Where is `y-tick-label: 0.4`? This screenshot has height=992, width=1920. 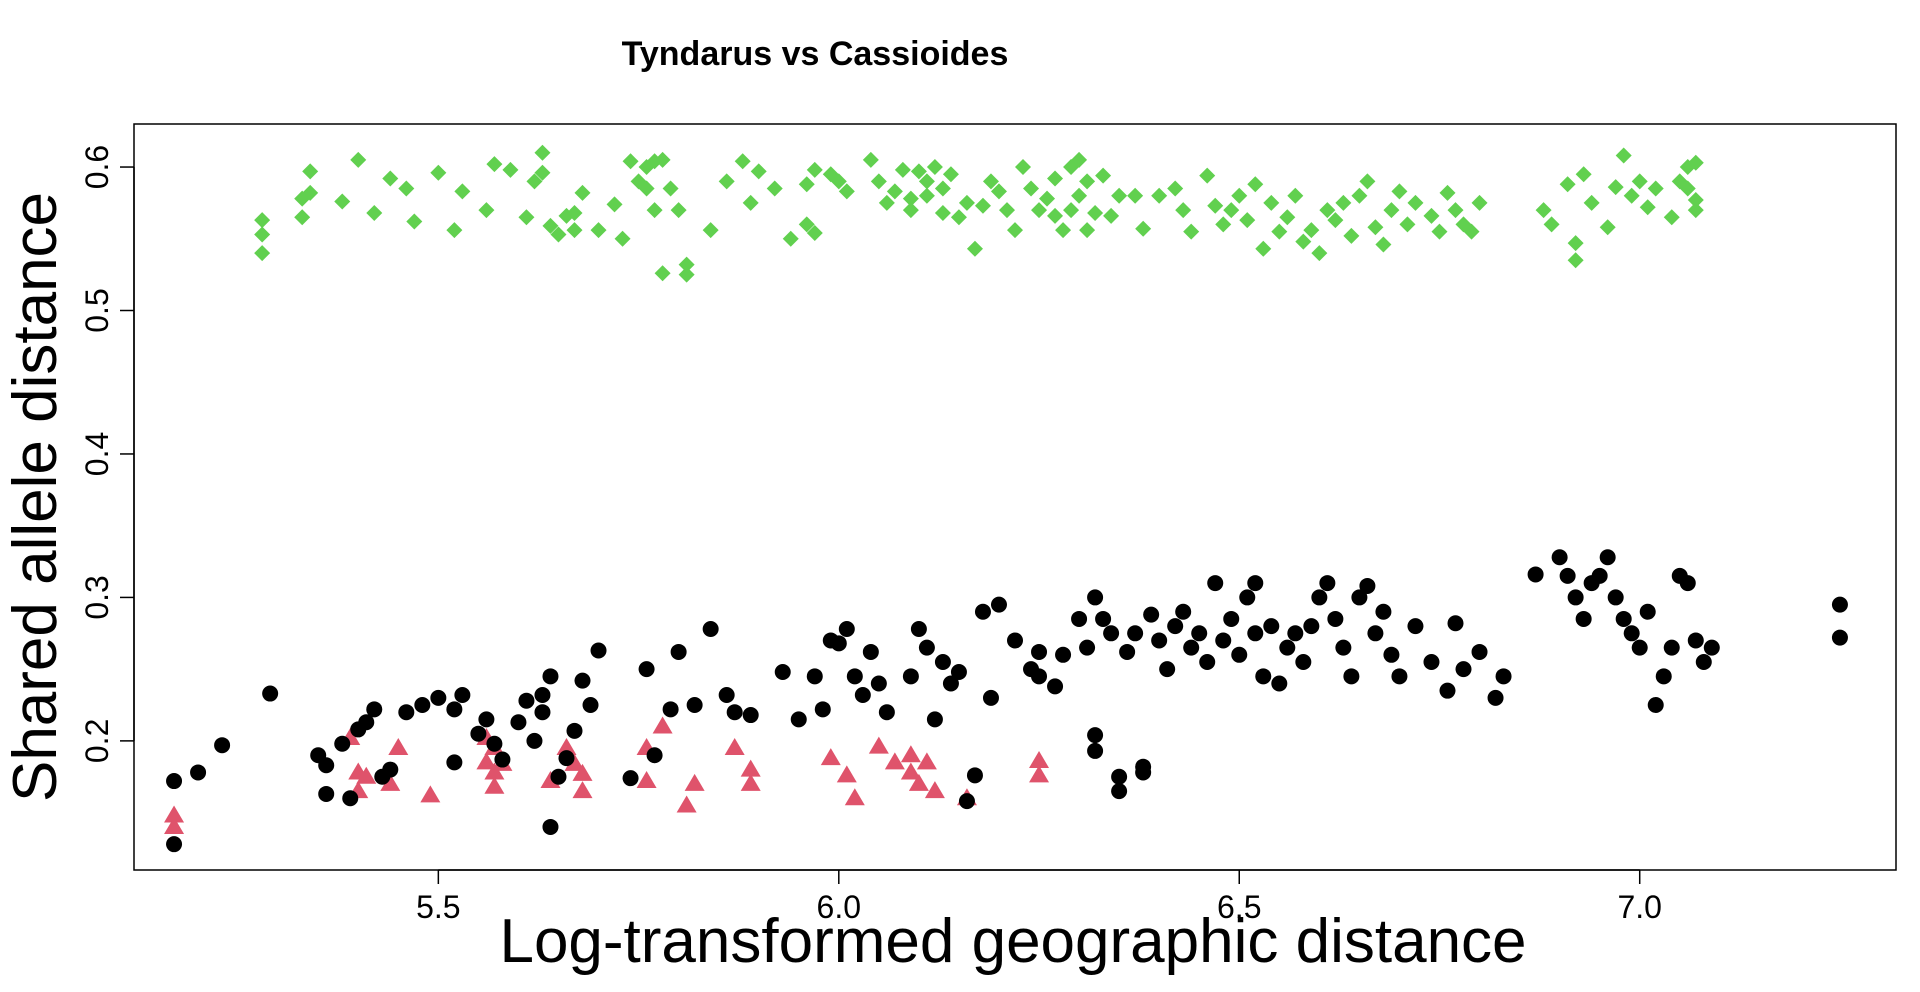 y-tick-label: 0.4 is located at coordinates (97, 454).